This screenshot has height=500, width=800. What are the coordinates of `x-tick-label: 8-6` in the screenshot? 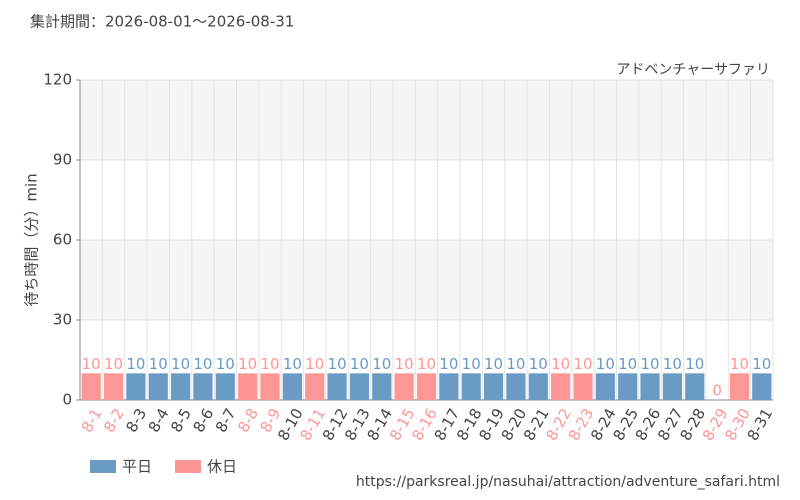 It's located at (203, 420).